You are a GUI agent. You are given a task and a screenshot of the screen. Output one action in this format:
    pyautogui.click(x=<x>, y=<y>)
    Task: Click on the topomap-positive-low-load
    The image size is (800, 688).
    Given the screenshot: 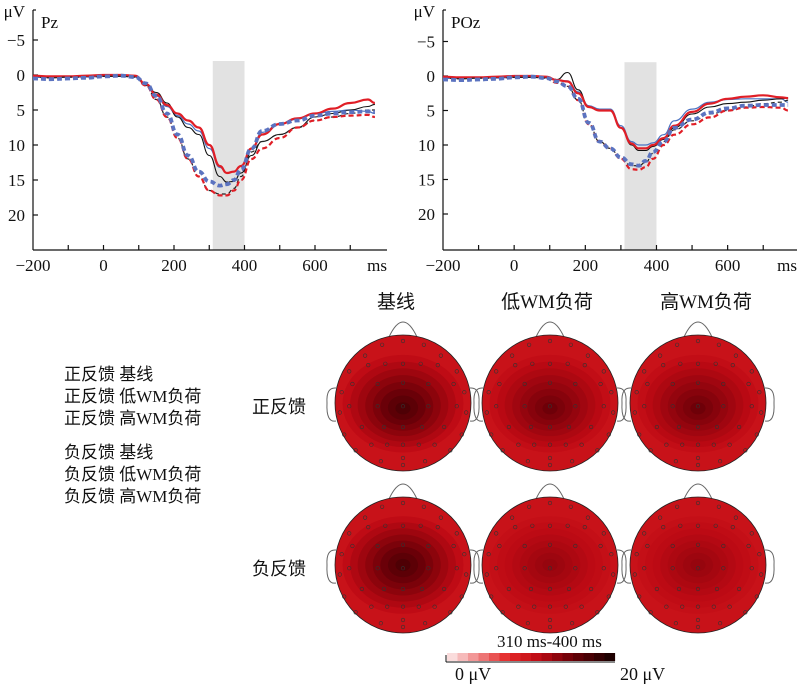 What is the action you would take?
    pyautogui.click(x=550, y=396)
    